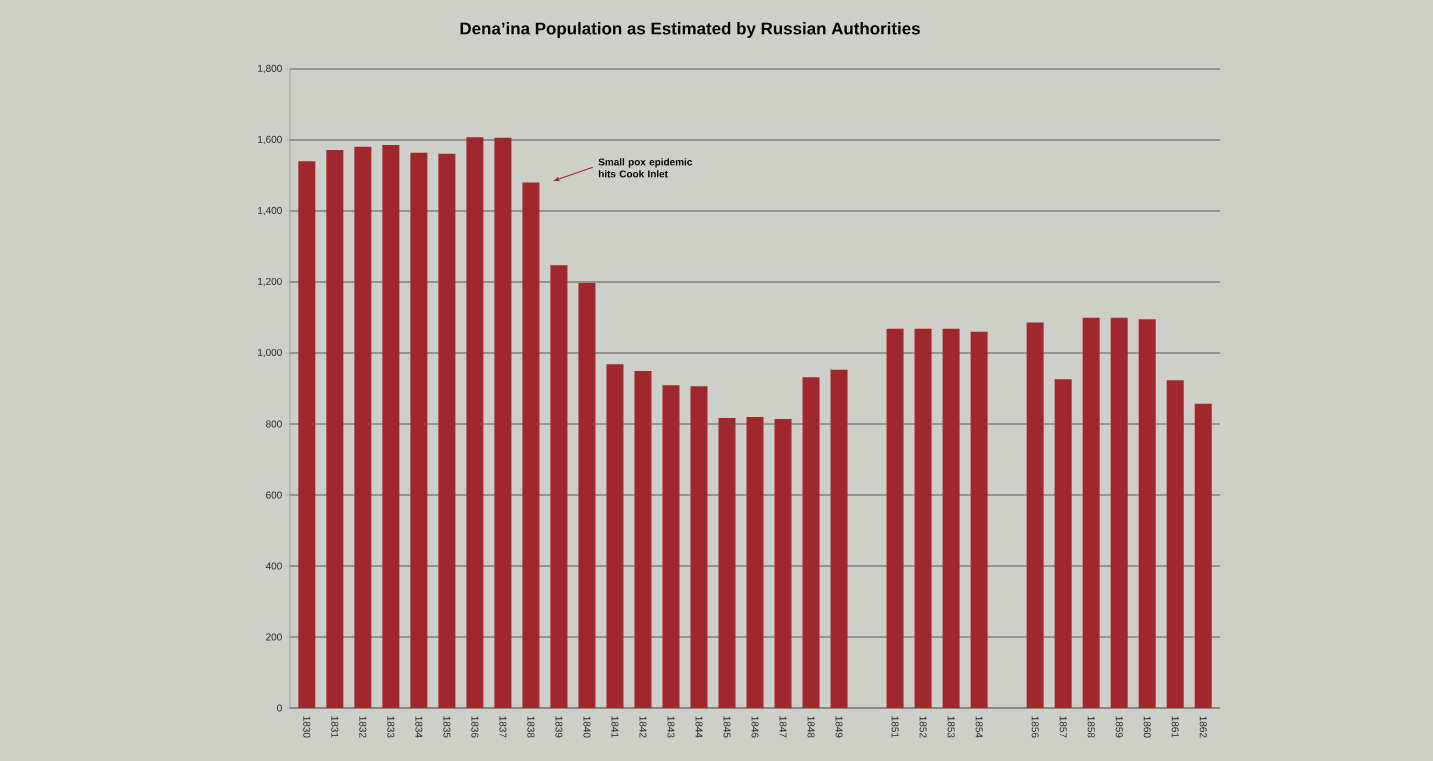 This screenshot has width=1433, height=761. Describe the element at coordinates (363, 727) in the screenshot. I see `x-tick-label: 1832` at that location.